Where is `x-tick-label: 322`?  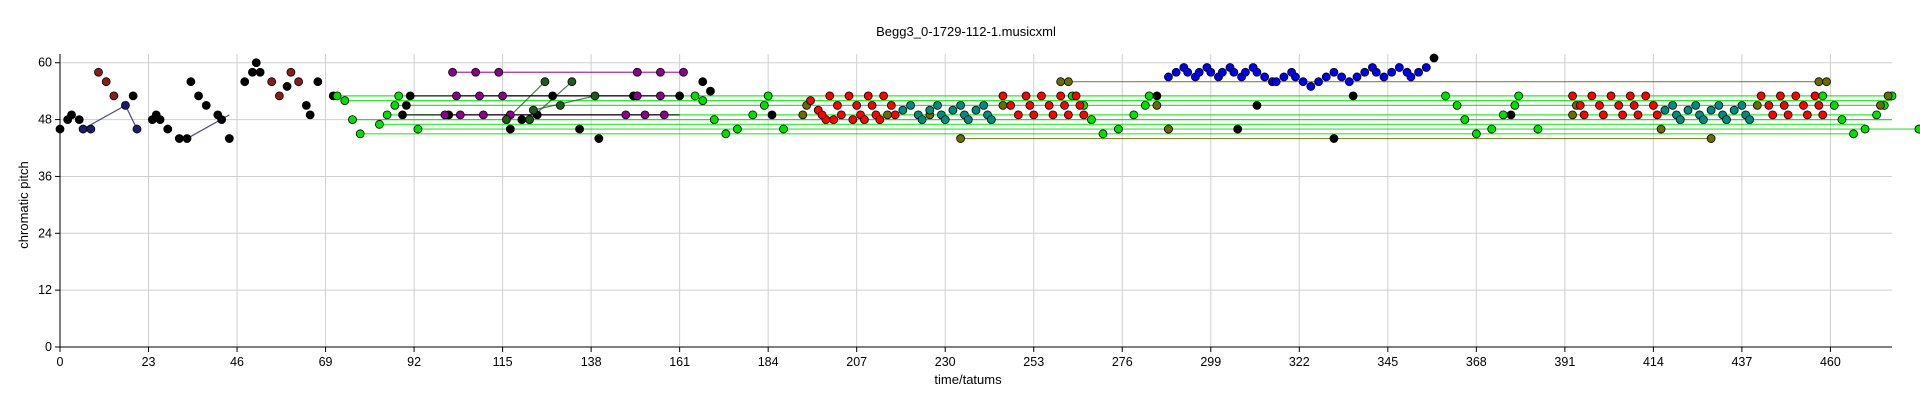 x-tick-label: 322 is located at coordinates (1299, 362).